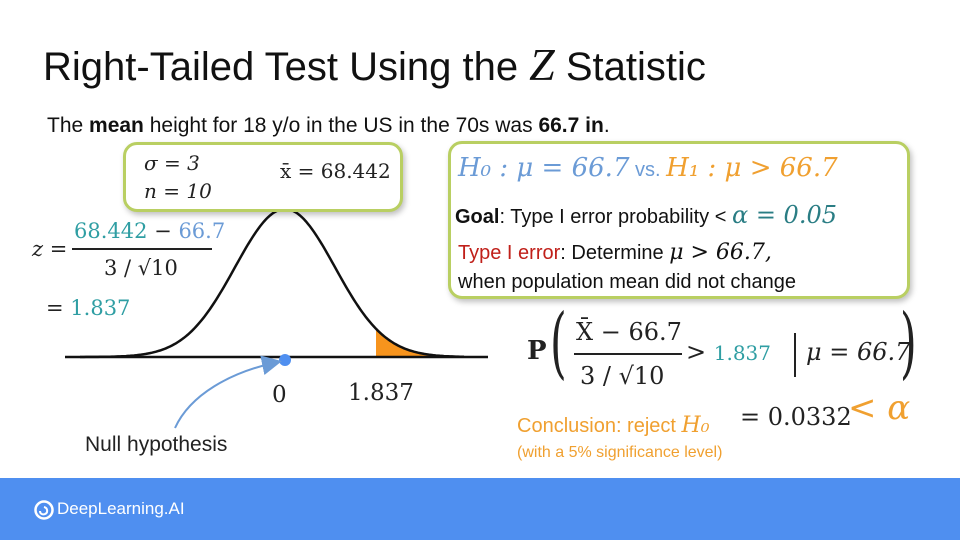 This screenshot has width=960, height=540. I want to click on null-hypothesis-arrow, so click(228, 392).